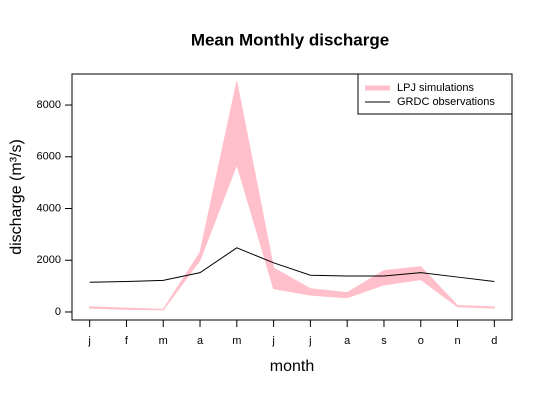  Describe the element at coordinates (384, 341) in the screenshot. I see `x-tick-label: s` at that location.